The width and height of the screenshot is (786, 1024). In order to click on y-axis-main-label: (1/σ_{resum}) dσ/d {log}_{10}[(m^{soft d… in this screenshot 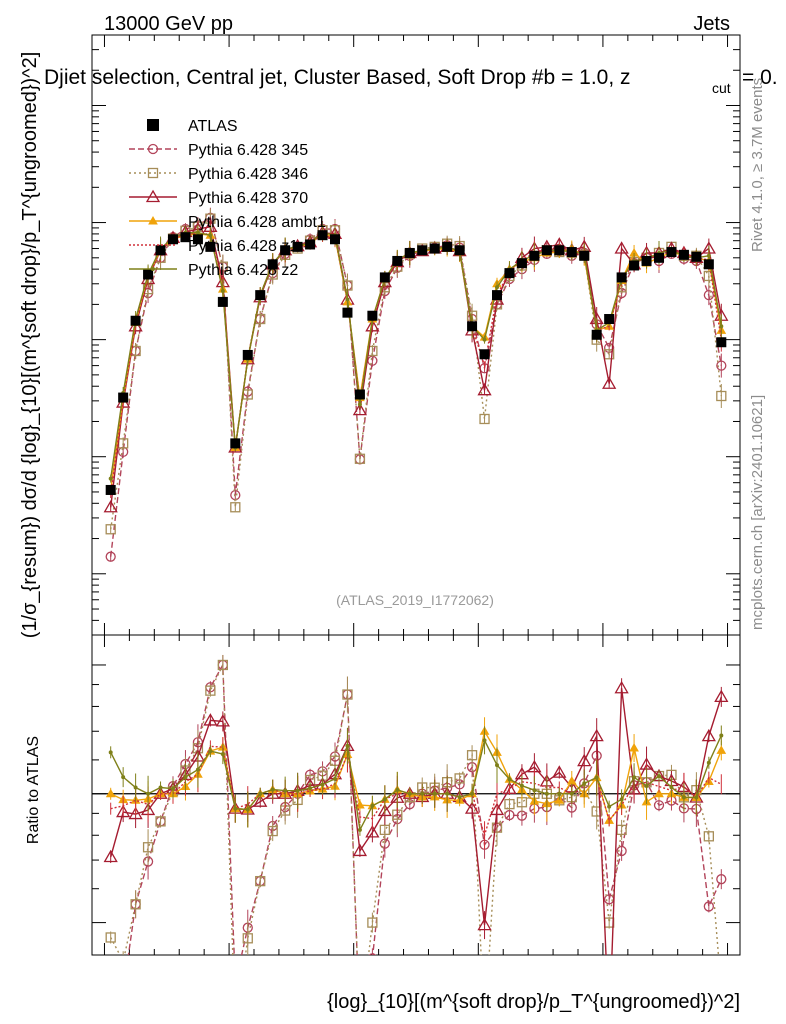, I will do `click(30, 345)`.